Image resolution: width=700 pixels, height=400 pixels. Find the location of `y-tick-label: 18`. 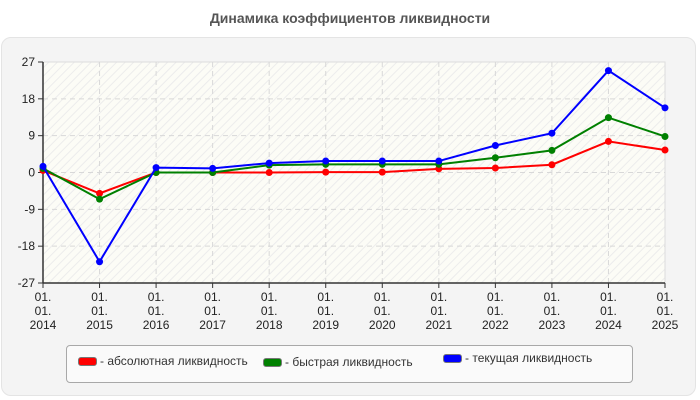

y-tick-label: 18 is located at coordinates (29, 99).